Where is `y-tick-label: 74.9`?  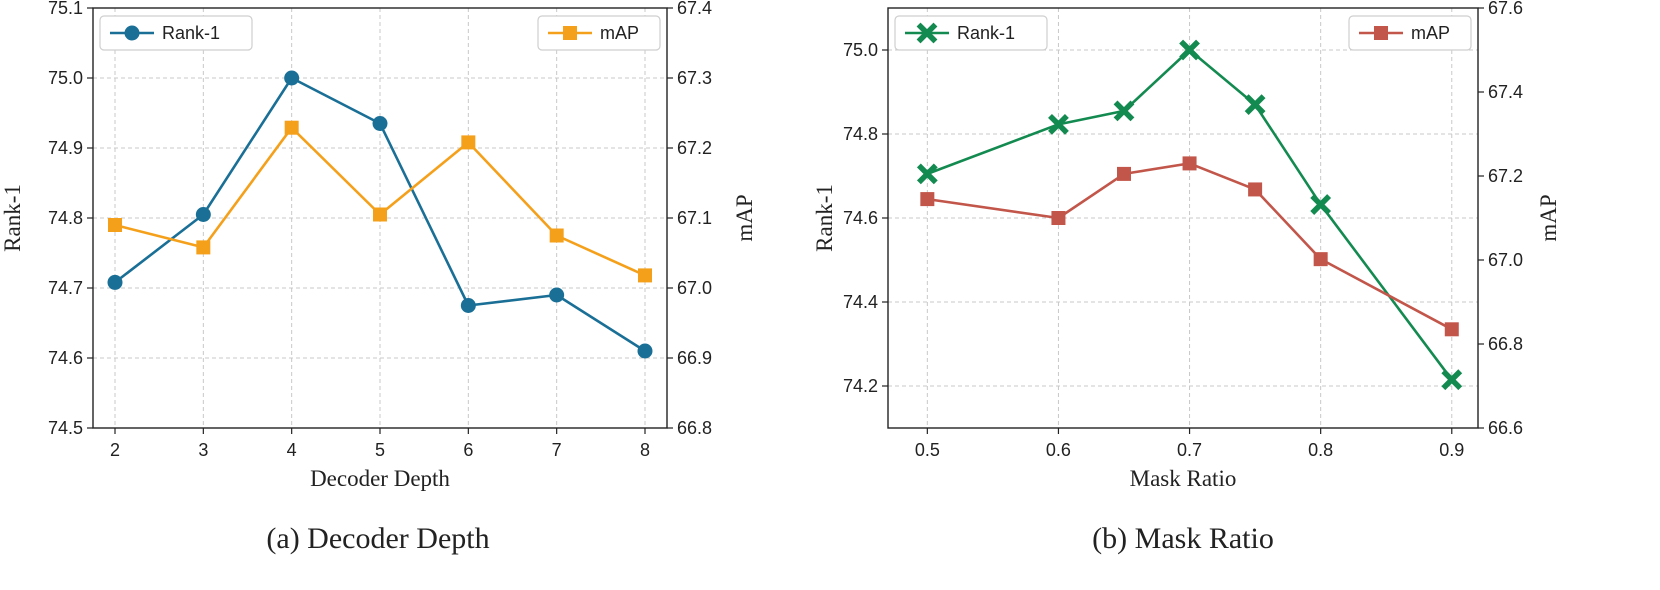 y-tick-label: 74.9 is located at coordinates (65, 148).